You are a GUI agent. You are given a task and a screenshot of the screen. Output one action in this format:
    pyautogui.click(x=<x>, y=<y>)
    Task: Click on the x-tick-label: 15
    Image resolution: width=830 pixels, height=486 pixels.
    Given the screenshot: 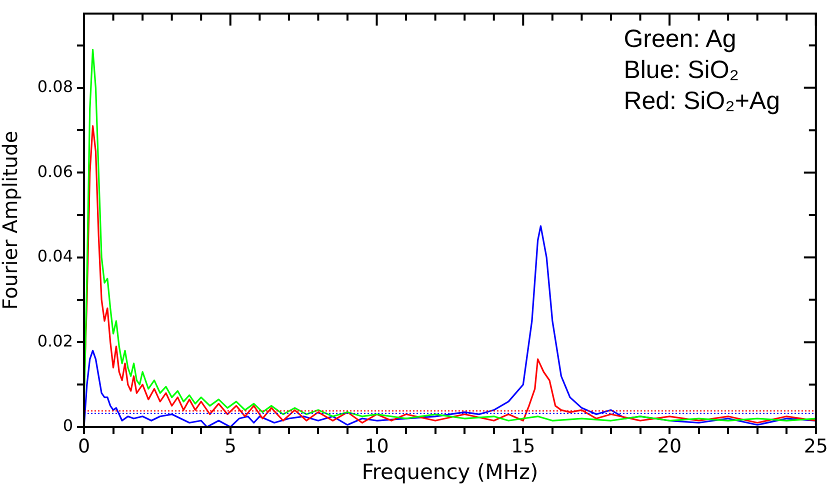 What is the action you would take?
    pyautogui.click(x=523, y=446)
    